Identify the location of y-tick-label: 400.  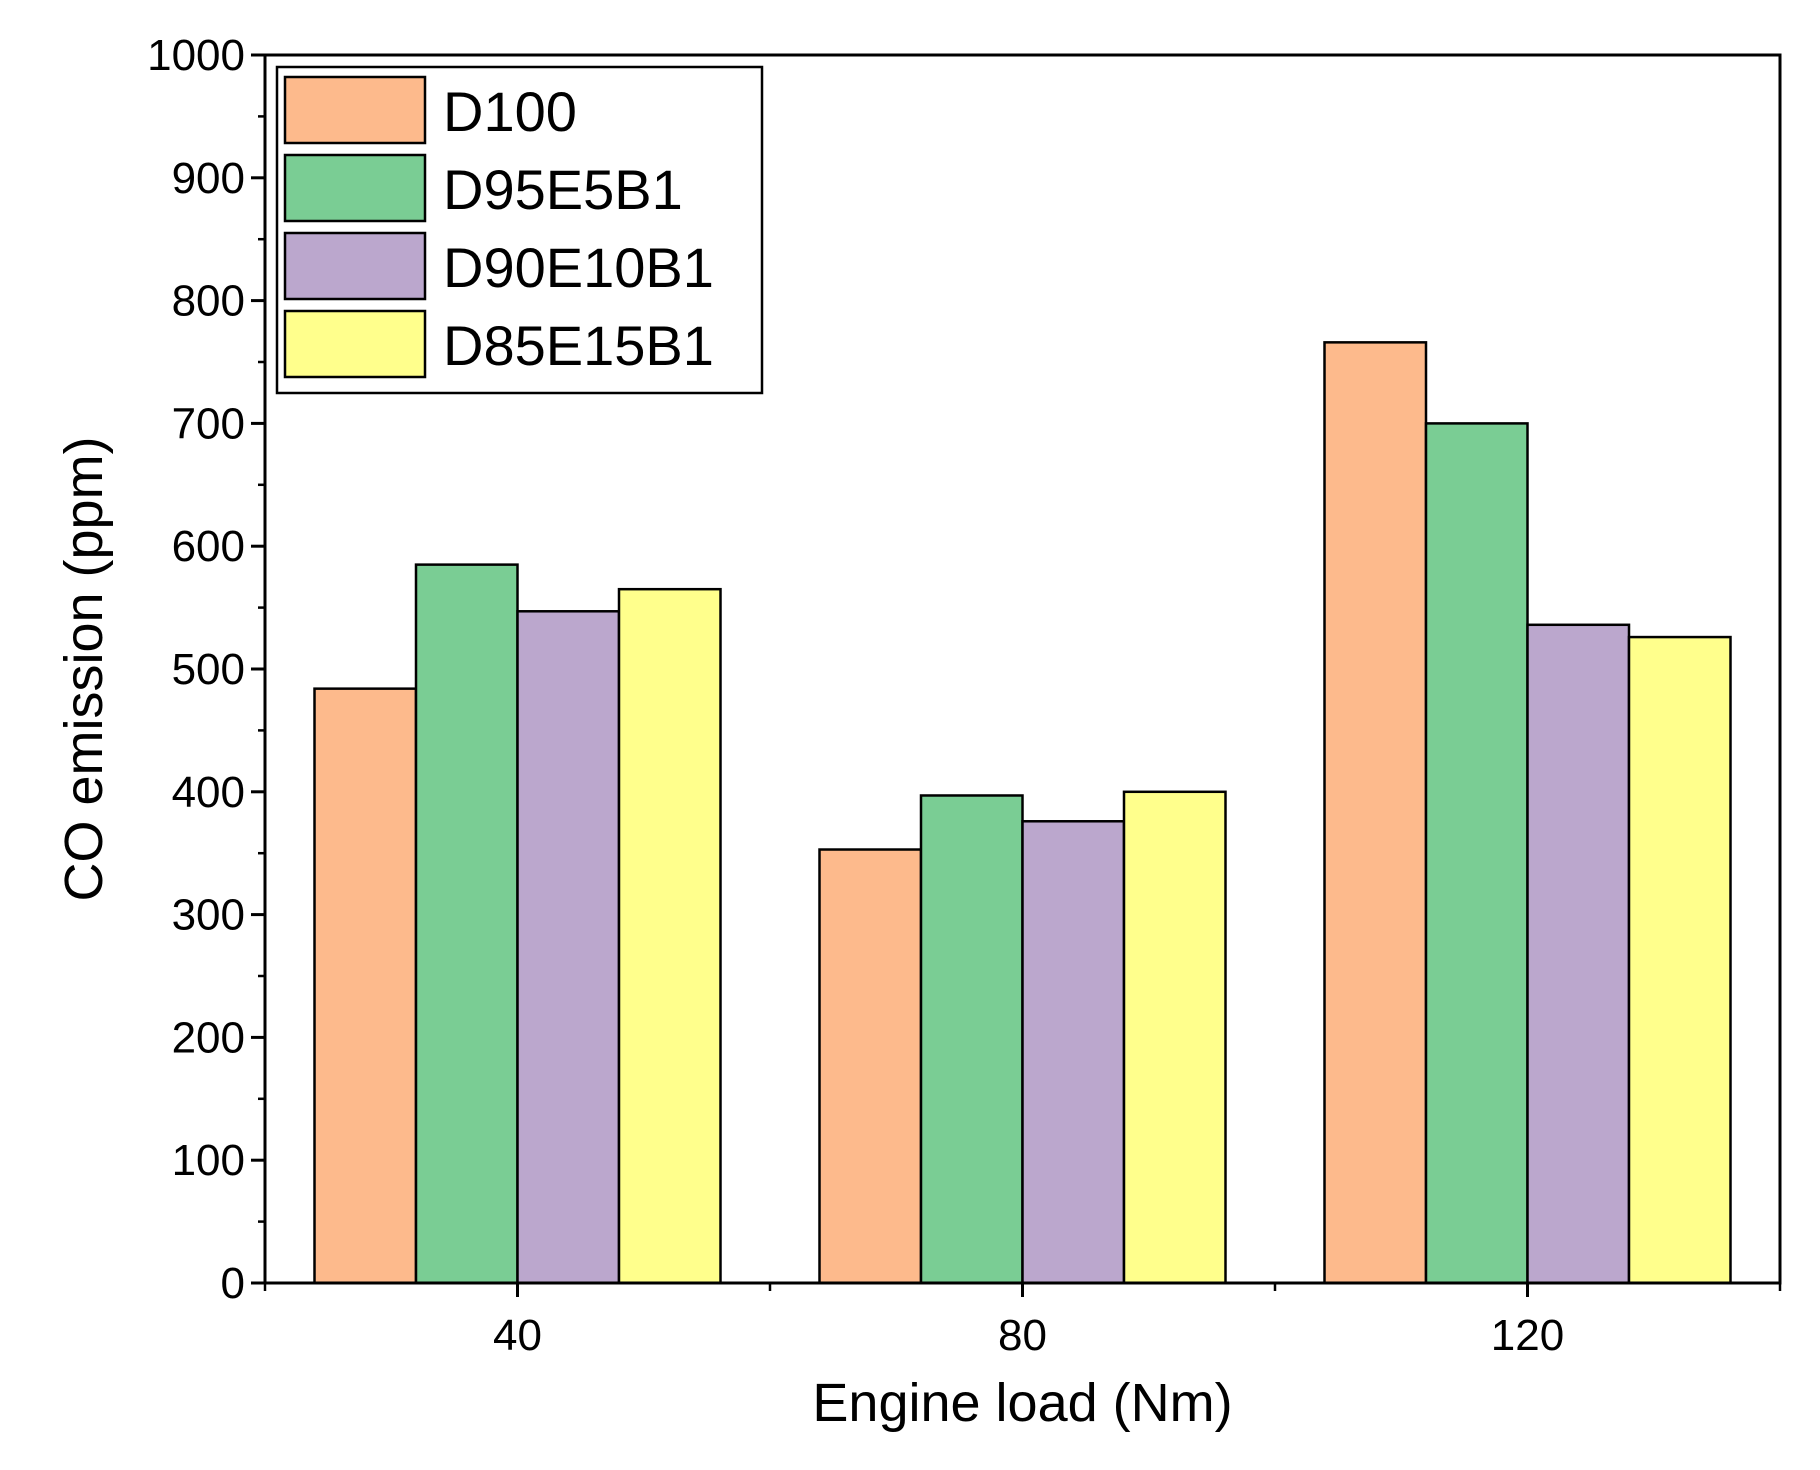
(208, 792).